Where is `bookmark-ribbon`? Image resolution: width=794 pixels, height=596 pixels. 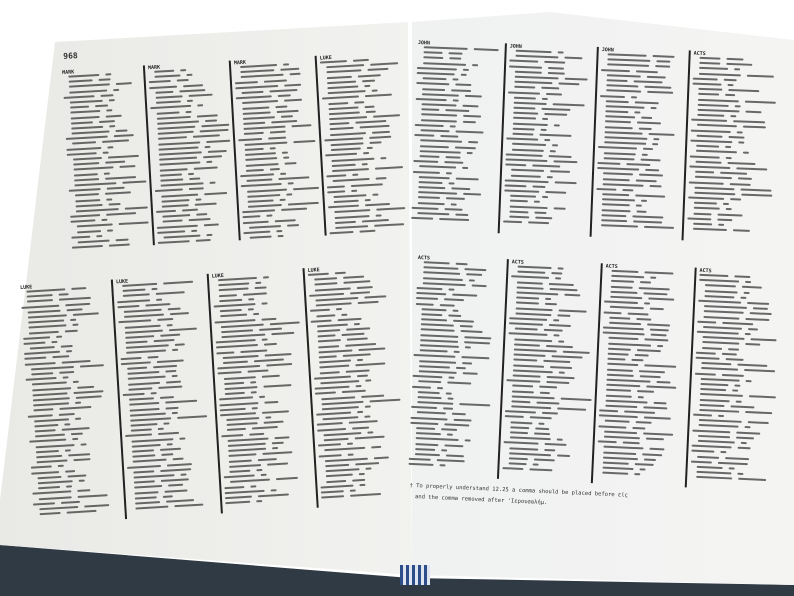
bookmark-ribbon is located at coordinates (415, 575).